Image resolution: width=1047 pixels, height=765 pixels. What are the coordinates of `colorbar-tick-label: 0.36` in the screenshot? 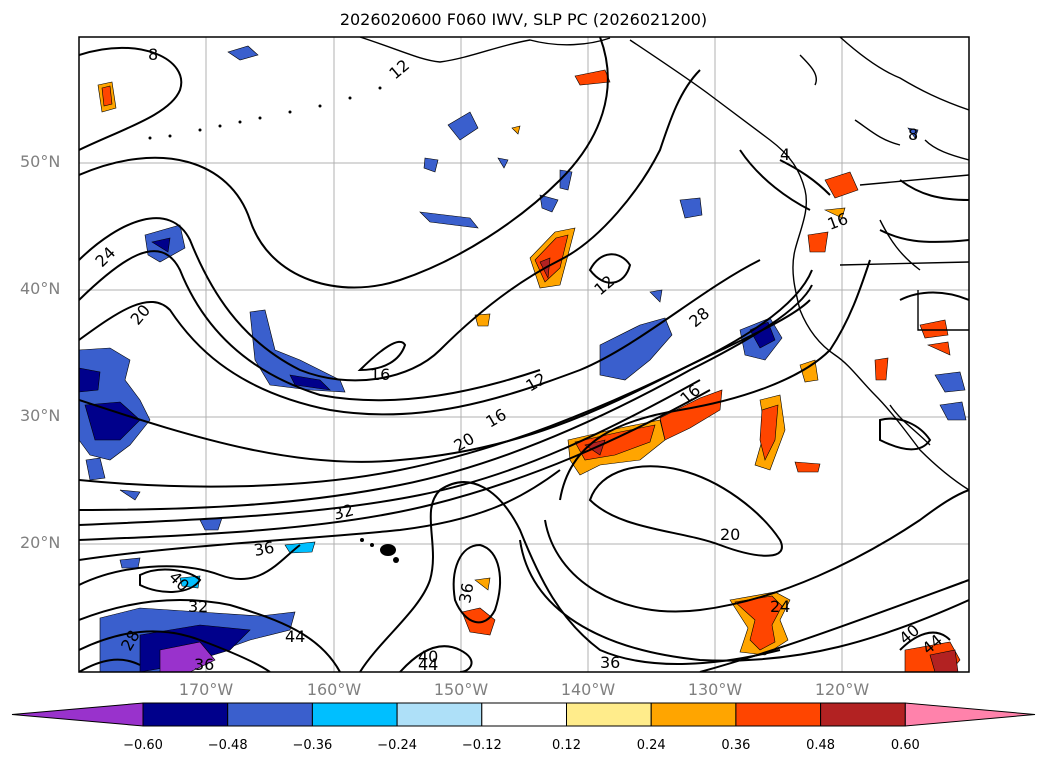 It's located at (736, 745).